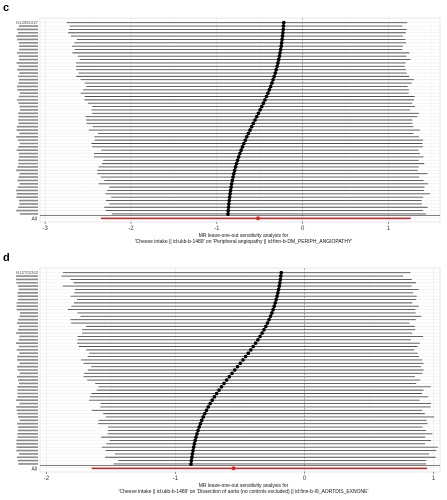 The image size is (447, 500). What do you see at coordinates (45, 229) in the screenshot?
I see `x-tick-label: -3` at bounding box center [45, 229].